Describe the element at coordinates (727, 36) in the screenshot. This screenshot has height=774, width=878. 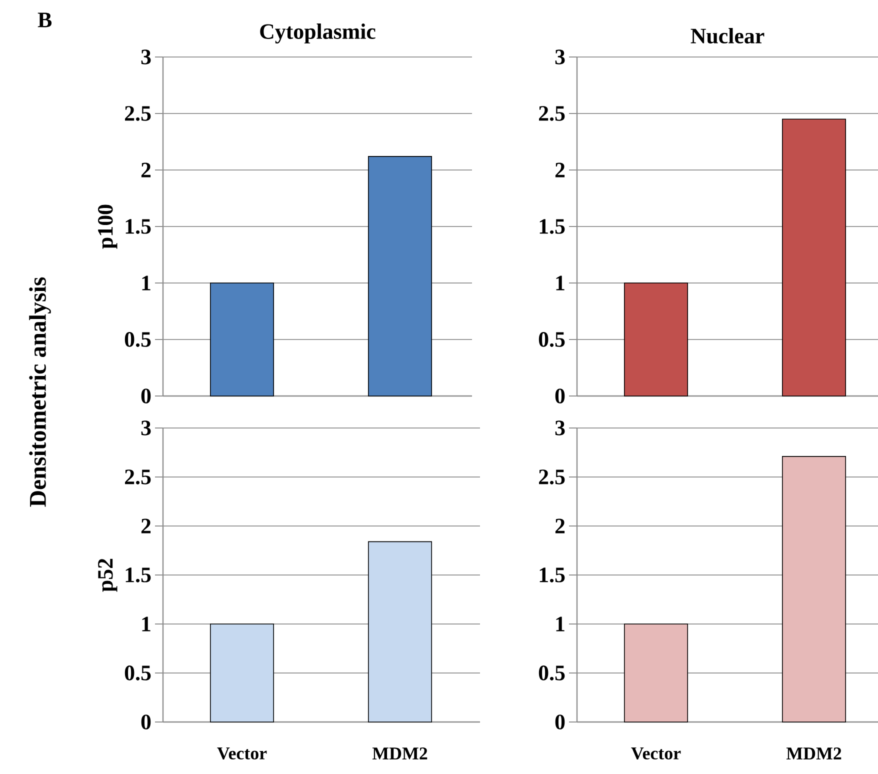
I see `chart-title: Nuclear` at that location.